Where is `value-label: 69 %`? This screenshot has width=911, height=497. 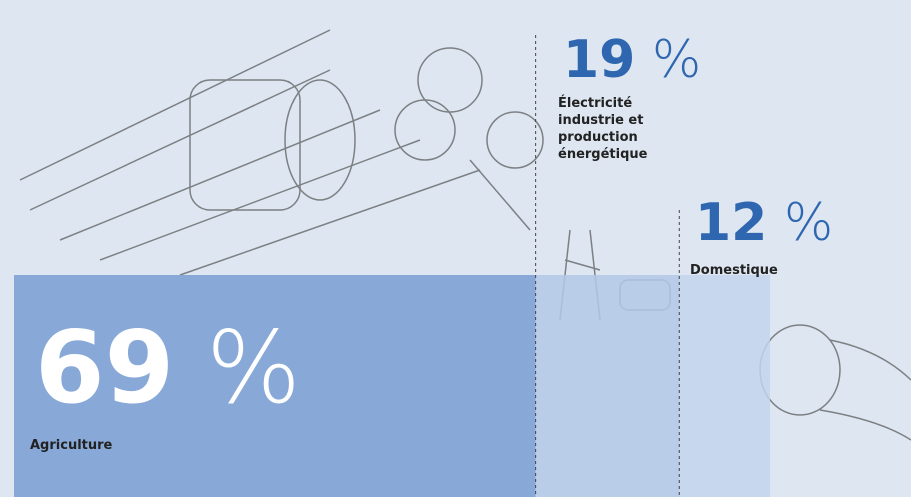
value-label: 69 % is located at coordinates (168, 368).